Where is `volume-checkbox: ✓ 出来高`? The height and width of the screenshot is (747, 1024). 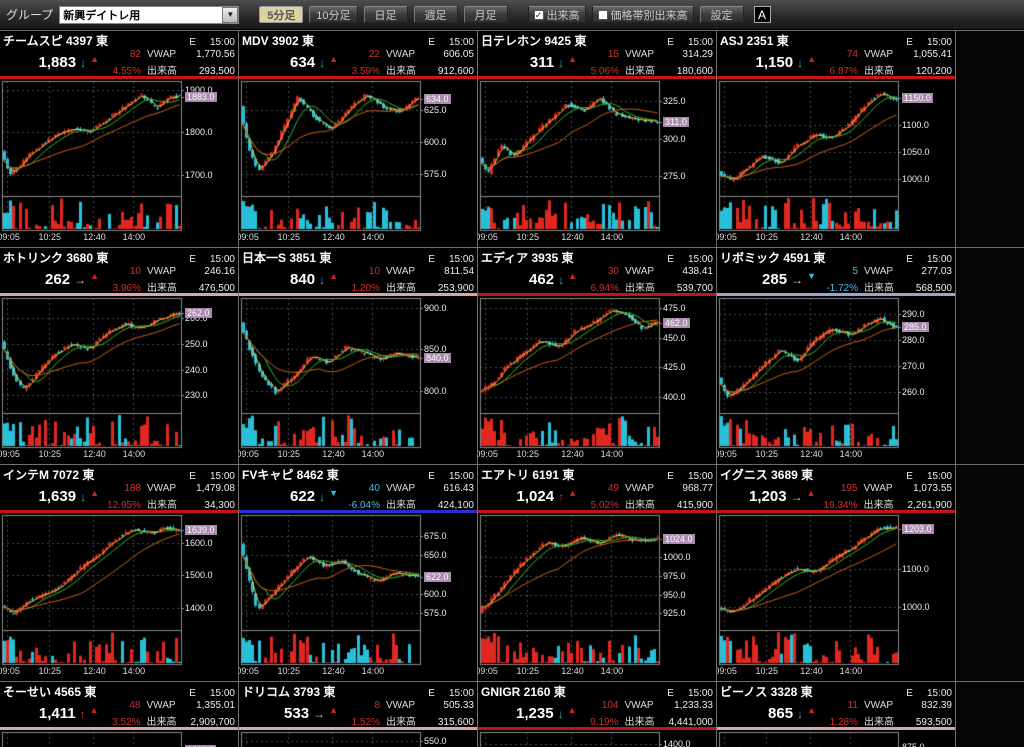
volume-checkbox: ✓ 出来高 is located at coordinates (556, 14).